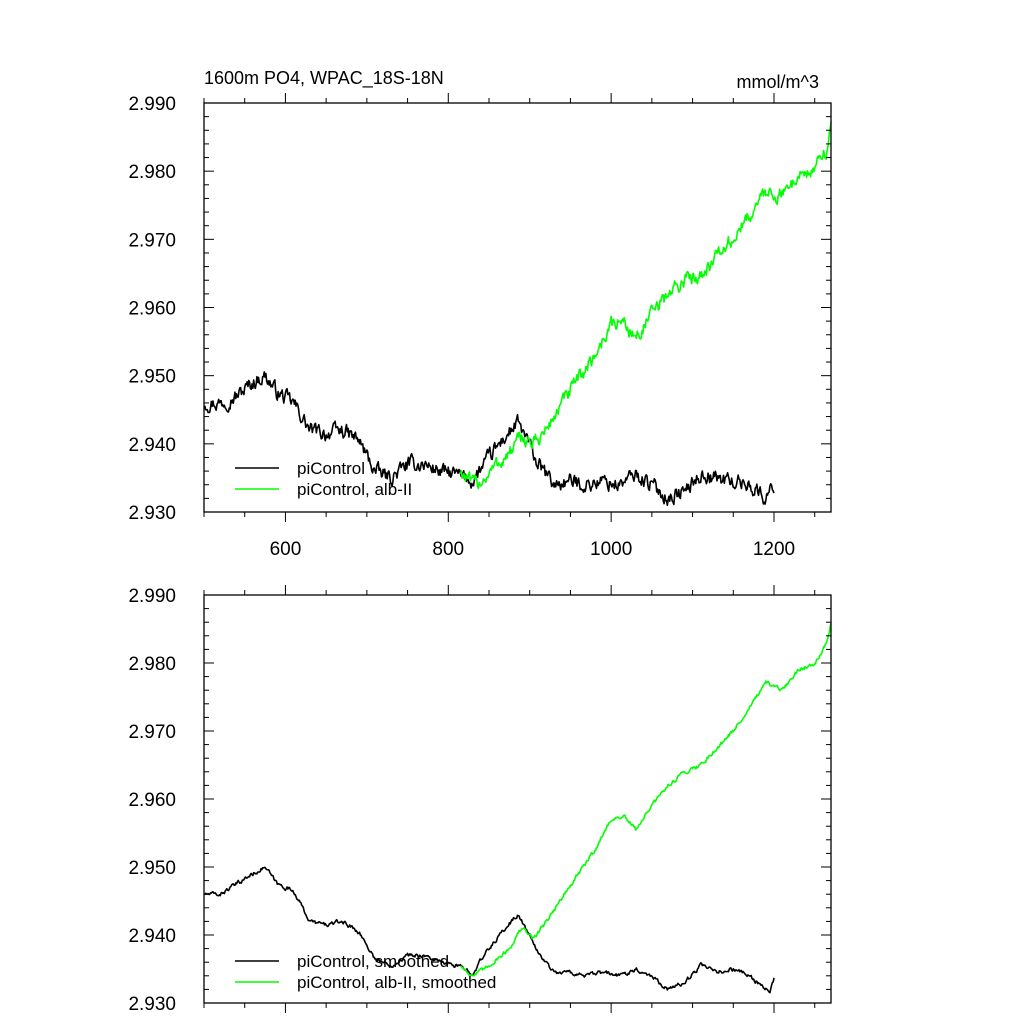 The height and width of the screenshot is (1024, 1024). Describe the element at coordinates (286, 549) in the screenshot. I see `x-tick-label: 600` at that location.